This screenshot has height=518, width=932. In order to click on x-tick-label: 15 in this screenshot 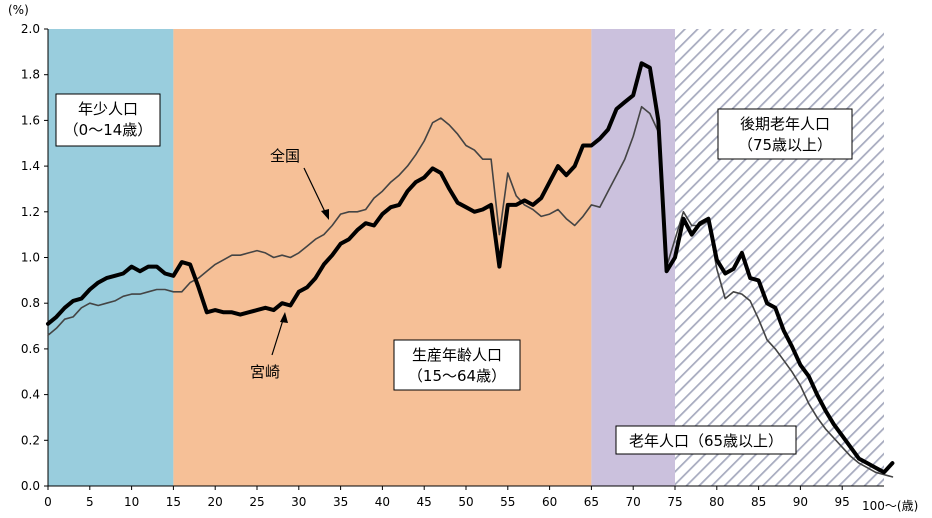, I will do `click(173, 502)`.